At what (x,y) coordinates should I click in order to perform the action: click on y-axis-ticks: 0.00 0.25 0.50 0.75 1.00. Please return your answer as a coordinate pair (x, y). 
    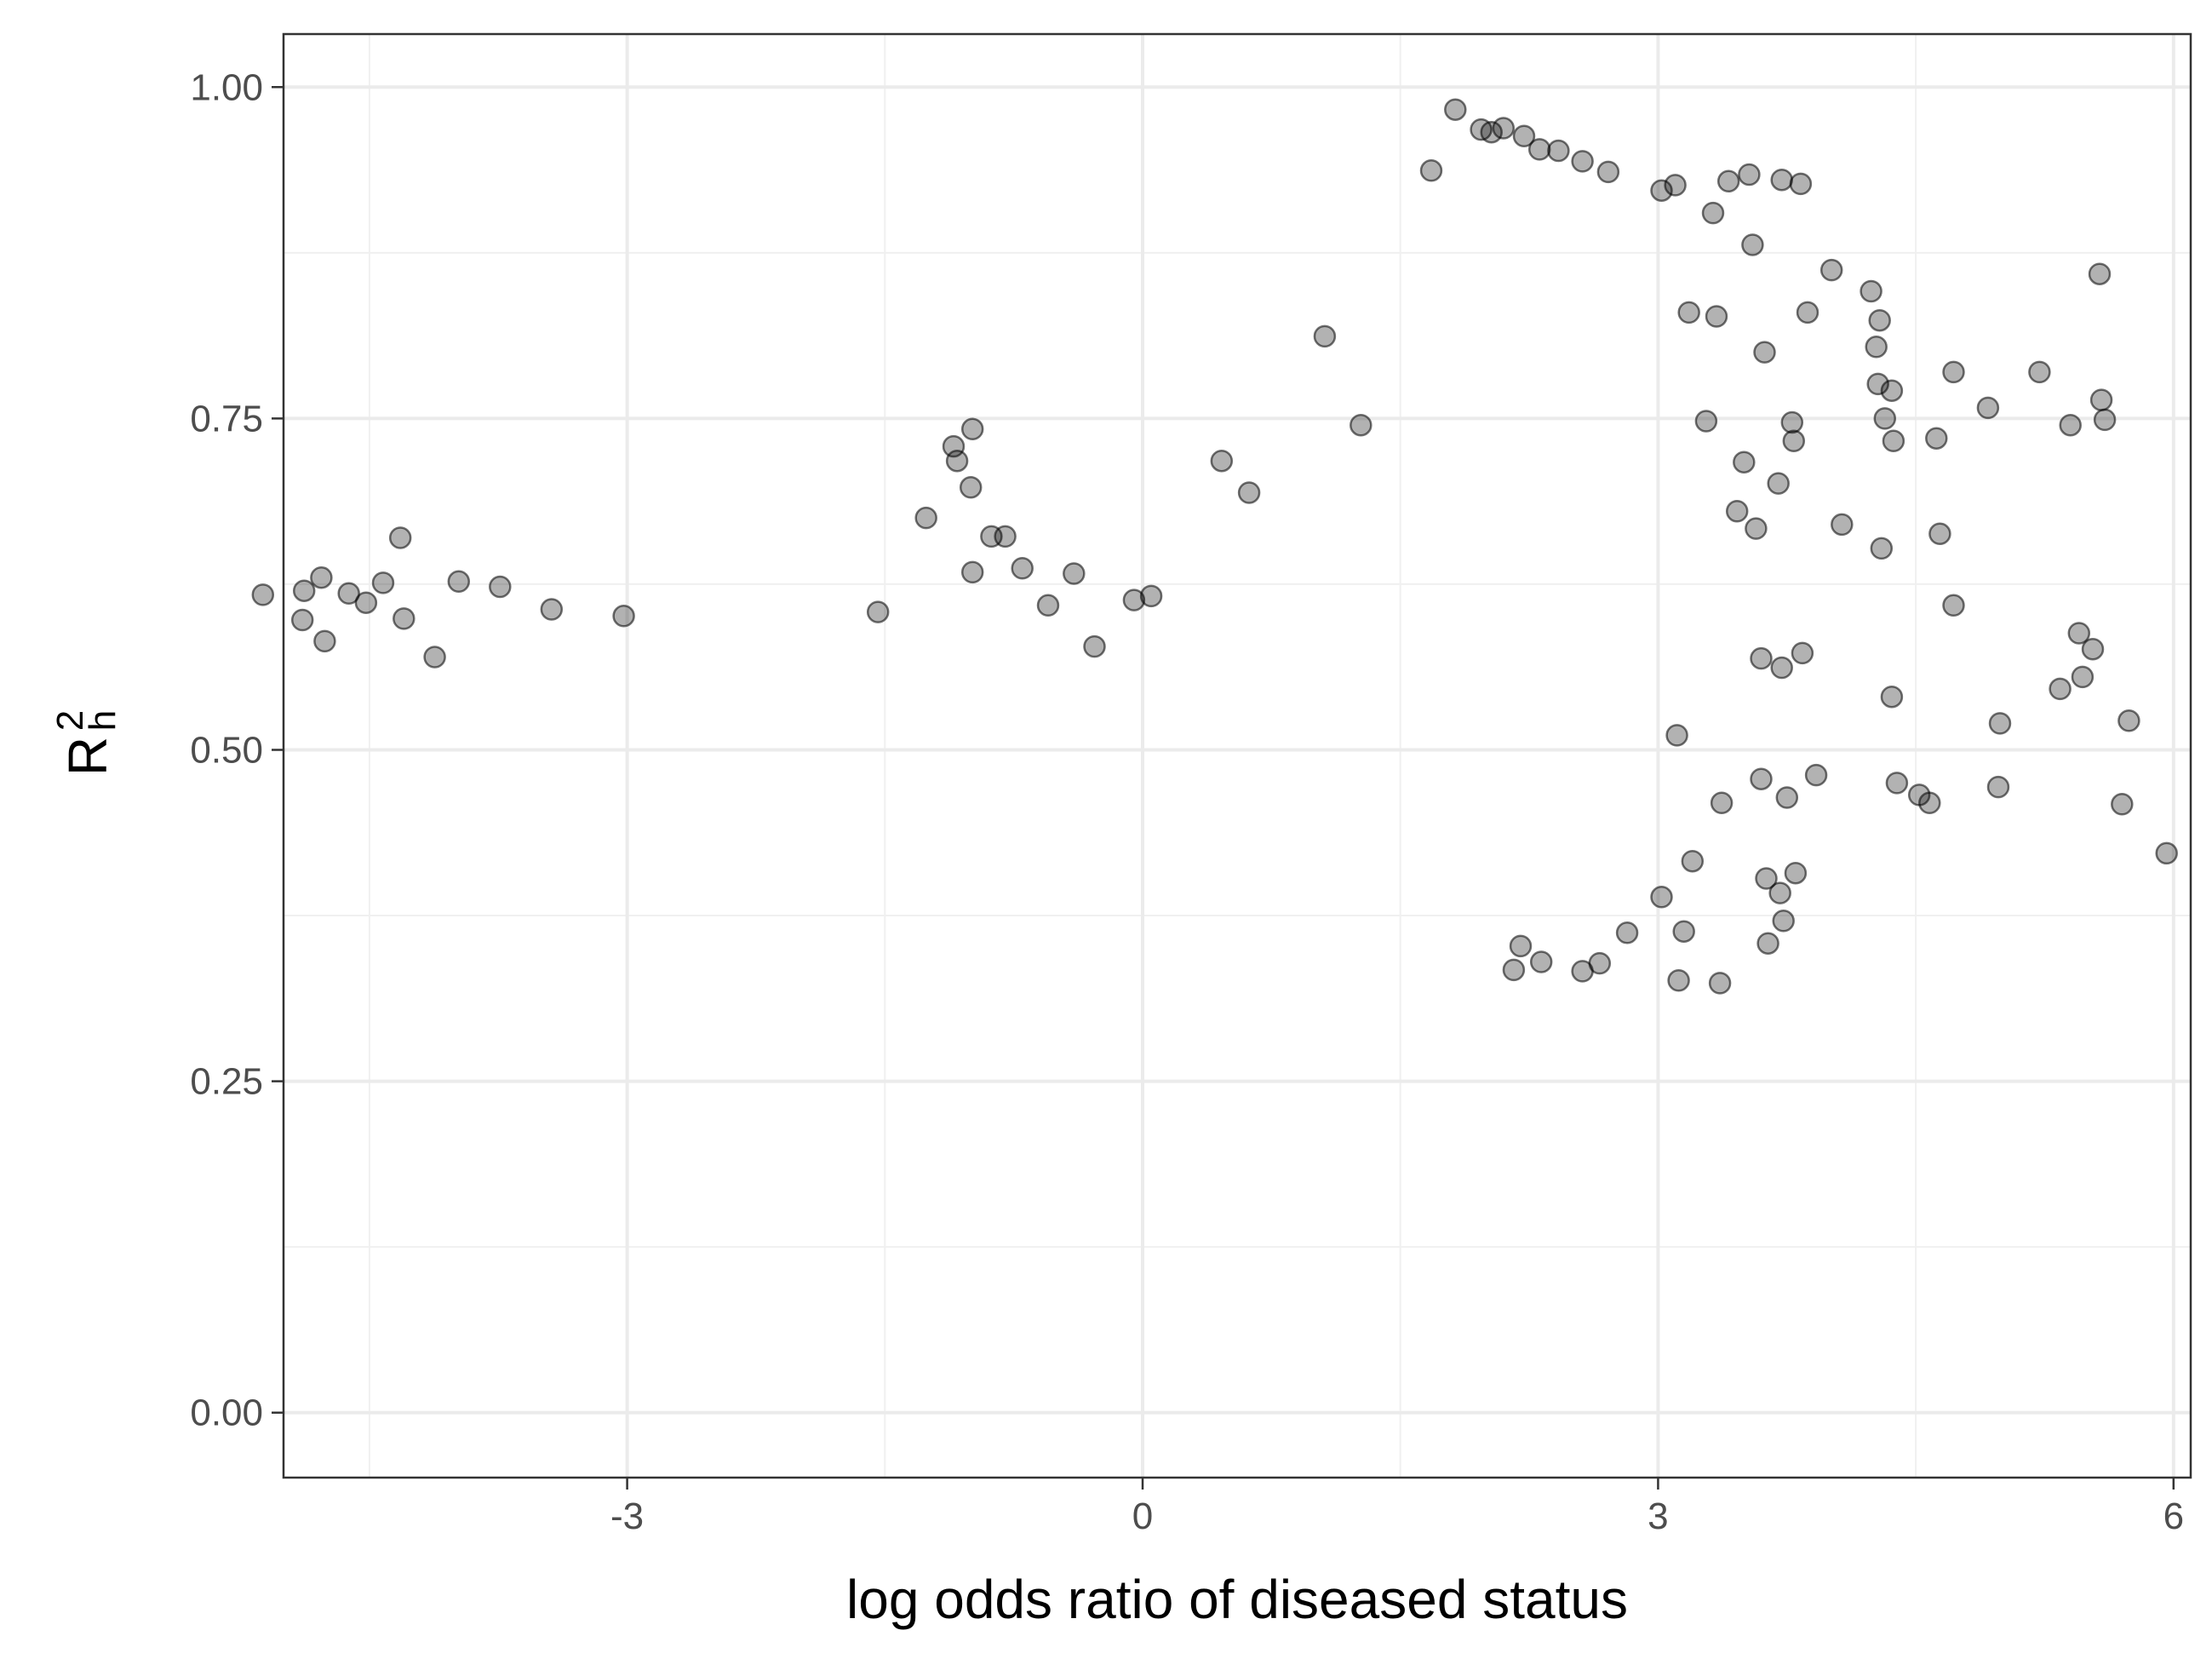
    Looking at the image, I should click on (237, 750).